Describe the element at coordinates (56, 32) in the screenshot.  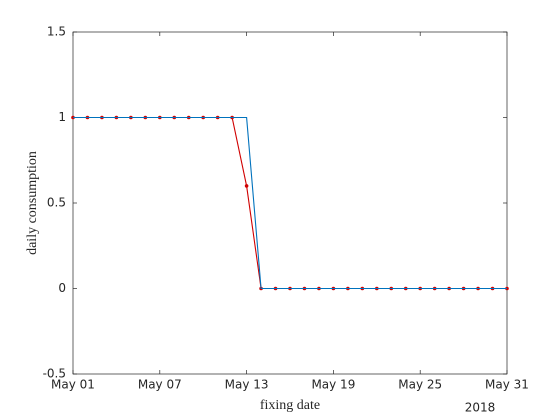
I see `y-tick-label: 1.5` at that location.